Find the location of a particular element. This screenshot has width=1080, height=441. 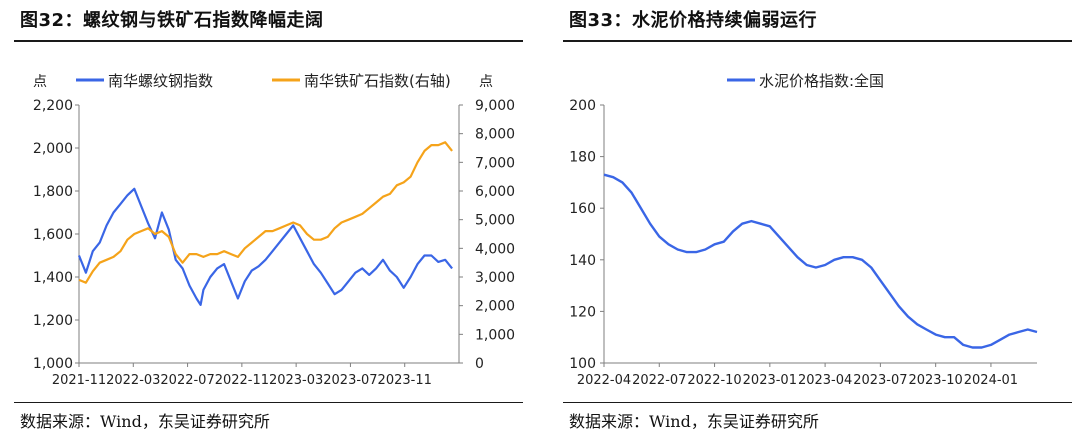

series-line-iron-ore is located at coordinates (265, 212).